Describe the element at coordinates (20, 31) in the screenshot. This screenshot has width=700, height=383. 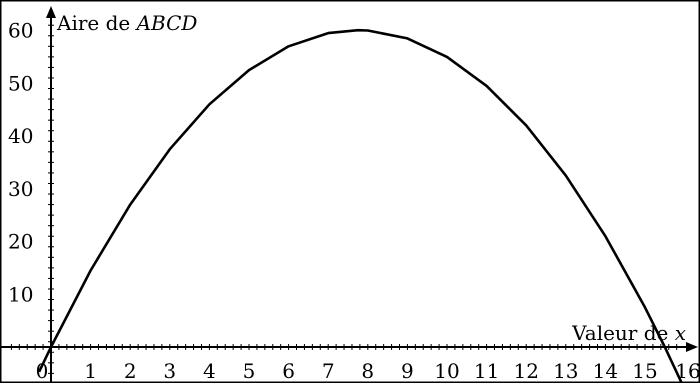
I see `y-tick-label: 60` at that location.